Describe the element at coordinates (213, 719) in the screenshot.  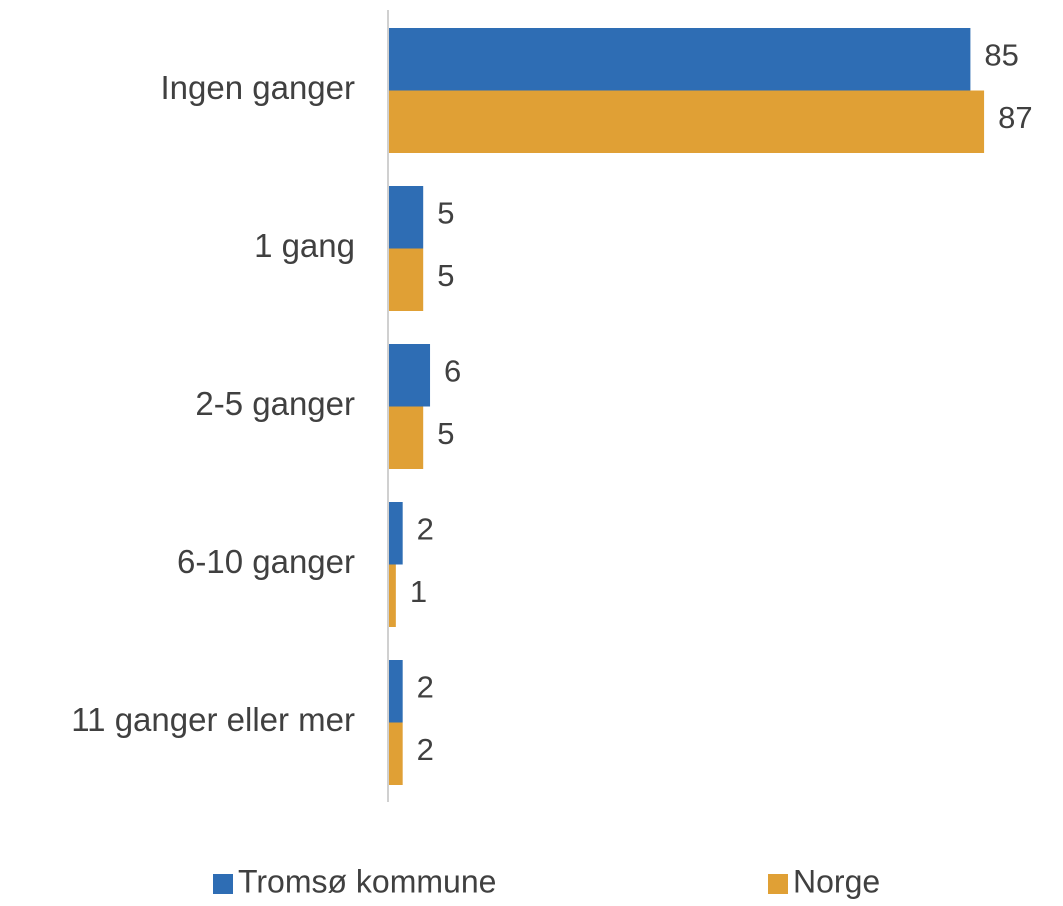
I see `category-label: 11 ganger eller mer` at that location.